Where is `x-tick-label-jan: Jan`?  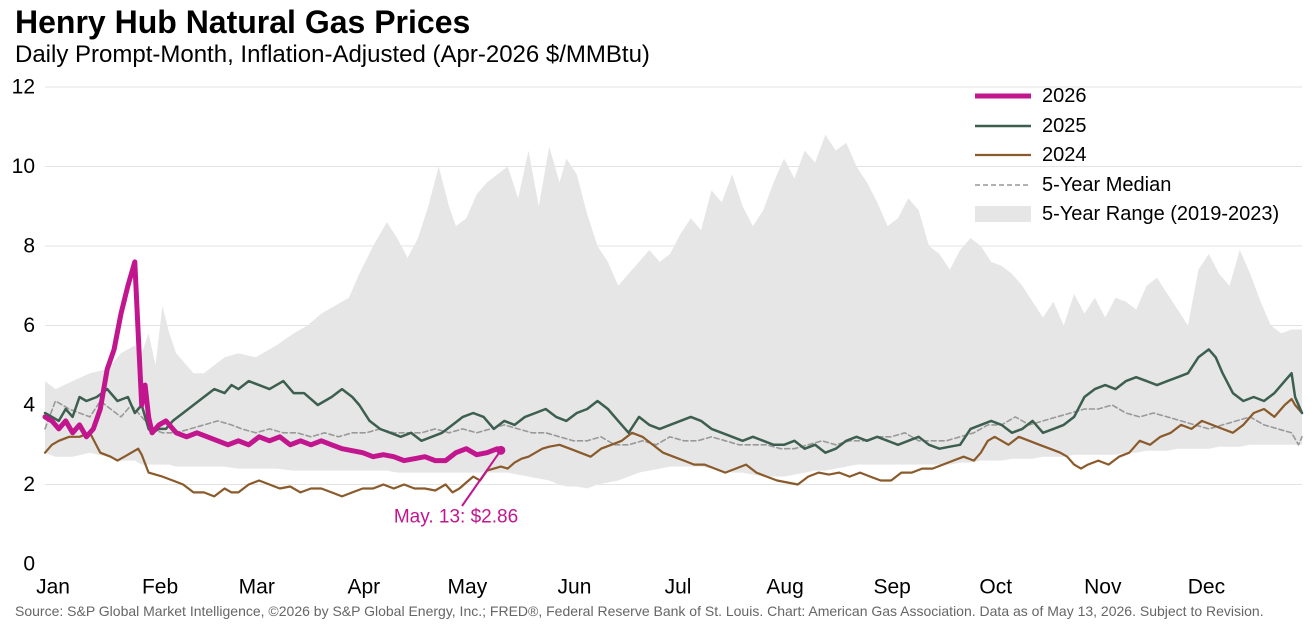 x-tick-label-jan: Jan is located at coordinates (53, 587).